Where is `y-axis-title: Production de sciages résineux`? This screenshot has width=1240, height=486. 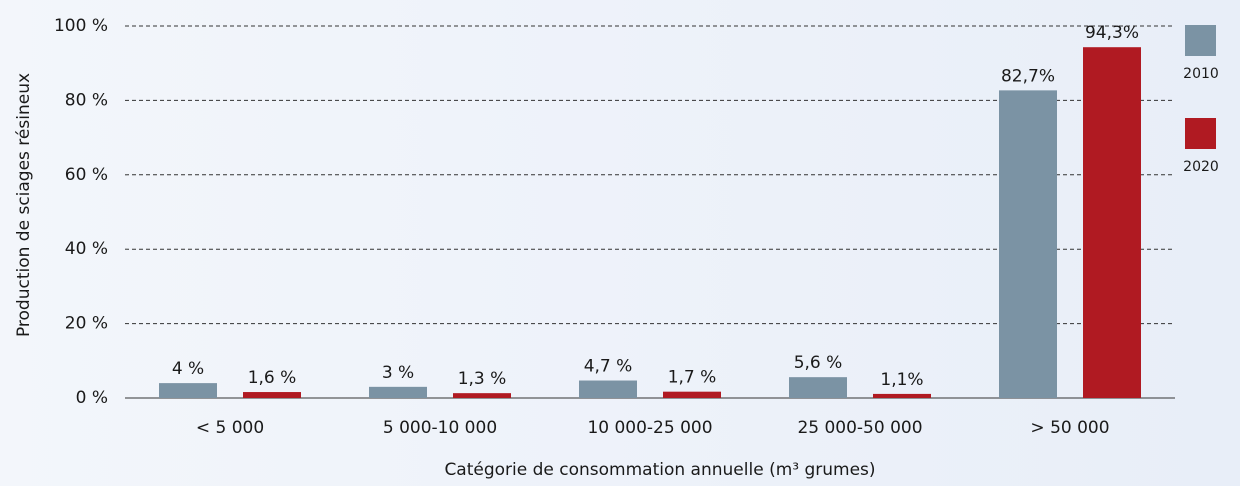
y-axis-title: Production de sciages résineux is located at coordinates (24, 205).